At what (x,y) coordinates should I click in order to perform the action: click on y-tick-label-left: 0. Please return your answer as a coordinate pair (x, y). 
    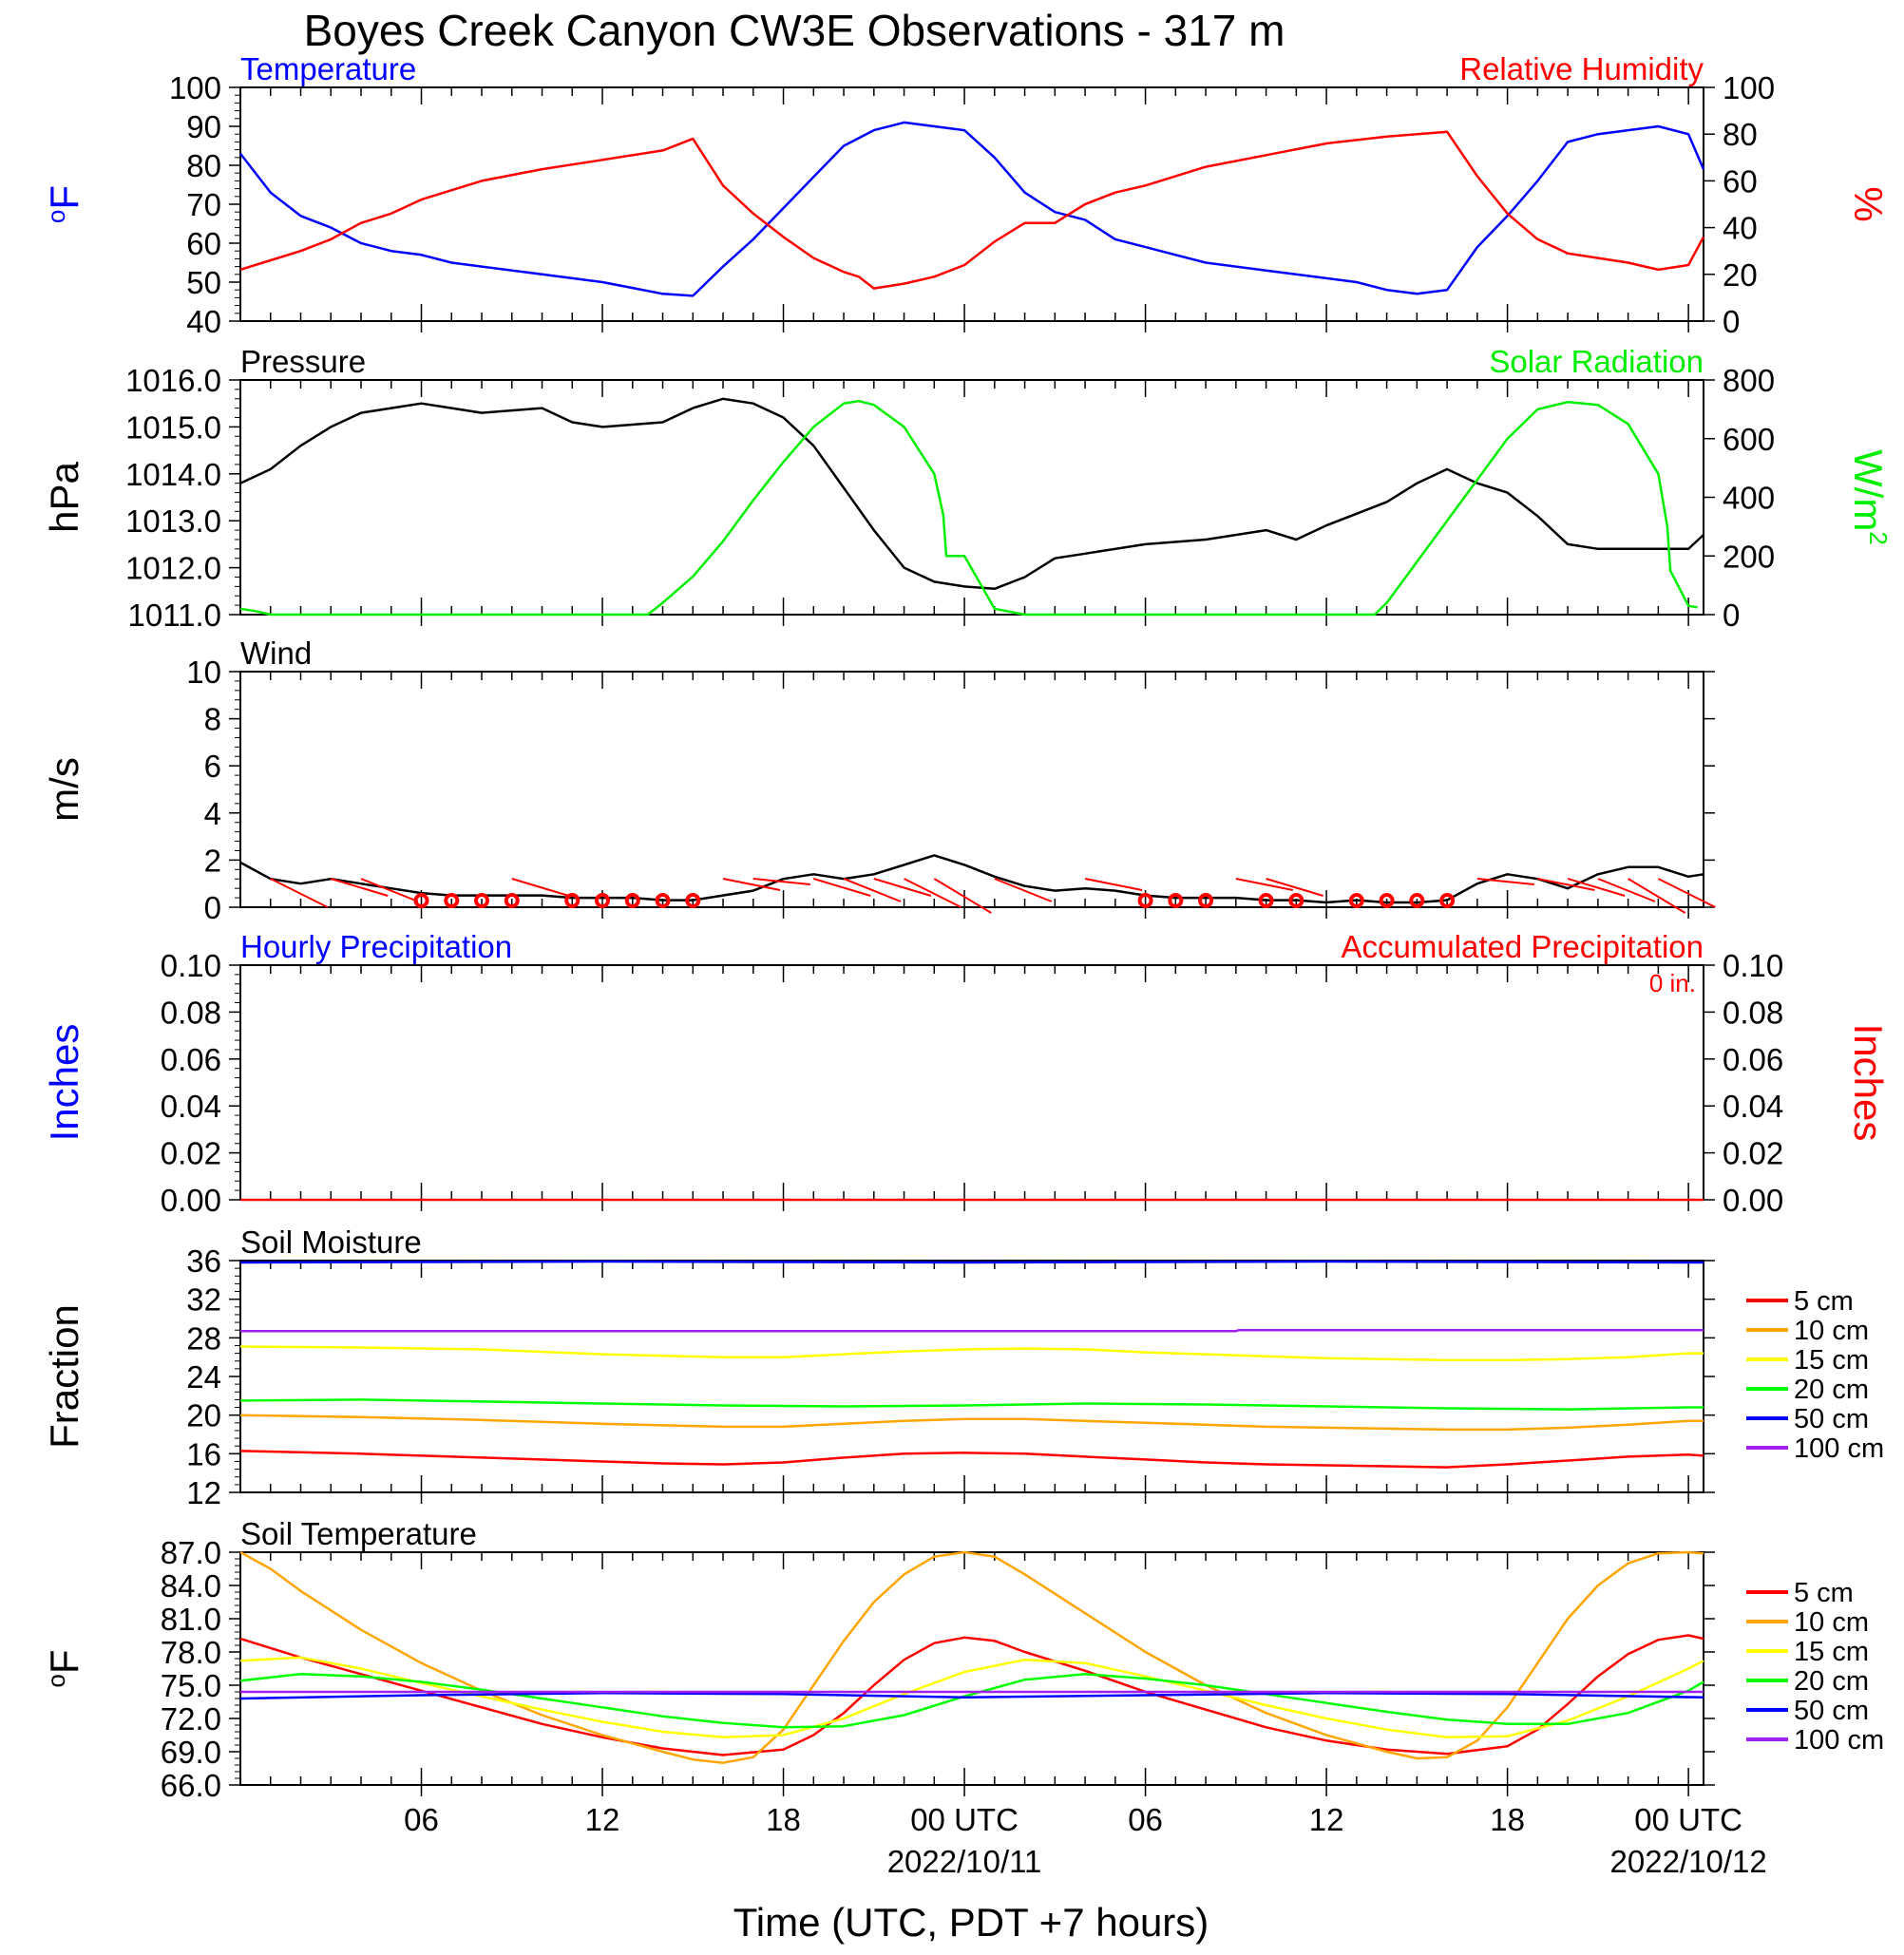
    Looking at the image, I should click on (213, 907).